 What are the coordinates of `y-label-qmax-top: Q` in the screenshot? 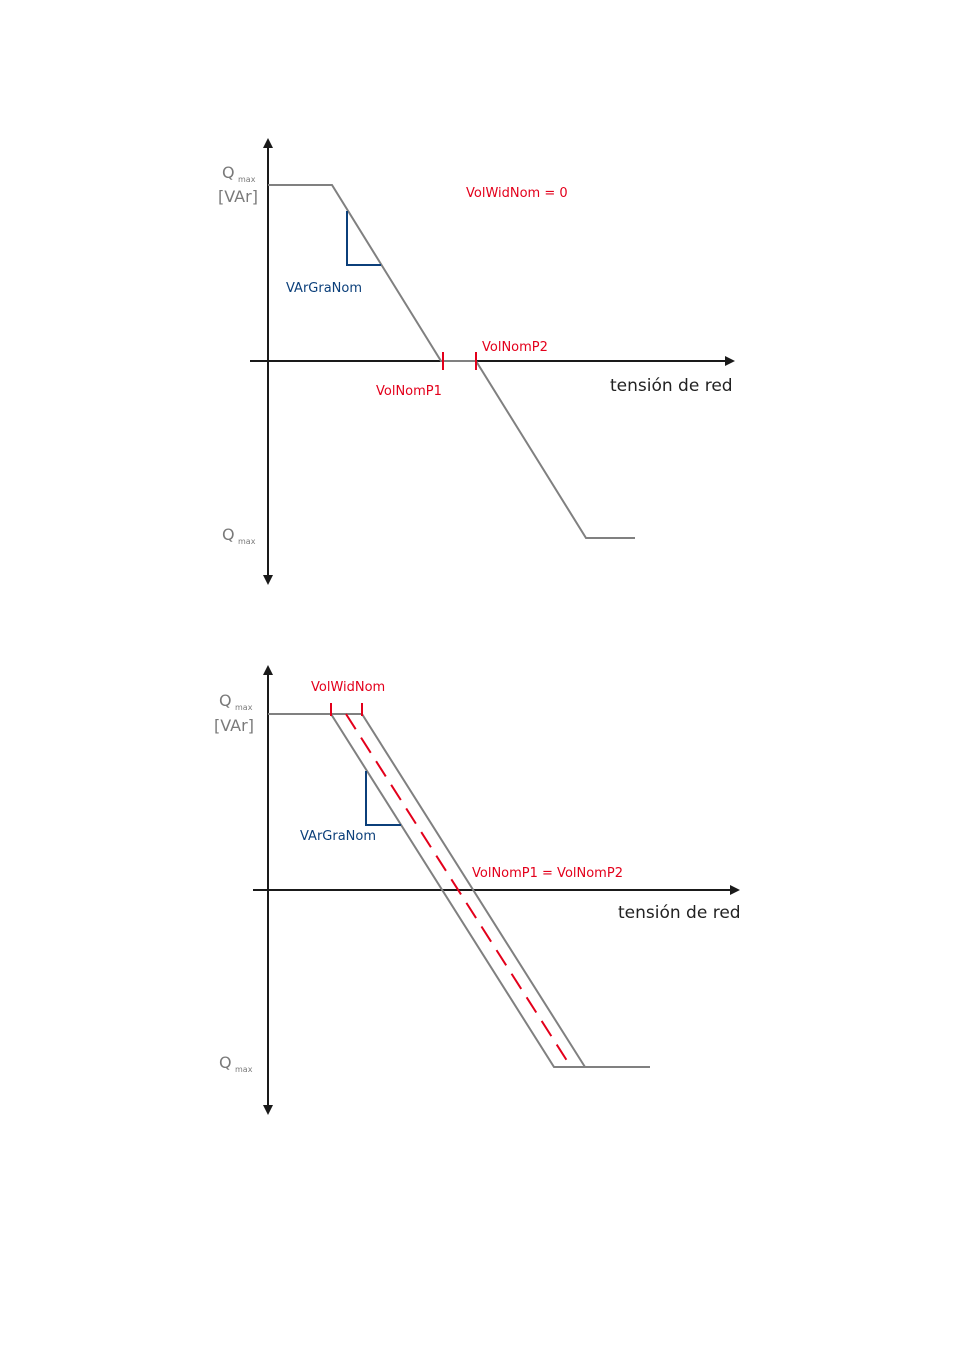 It's located at (228, 172).